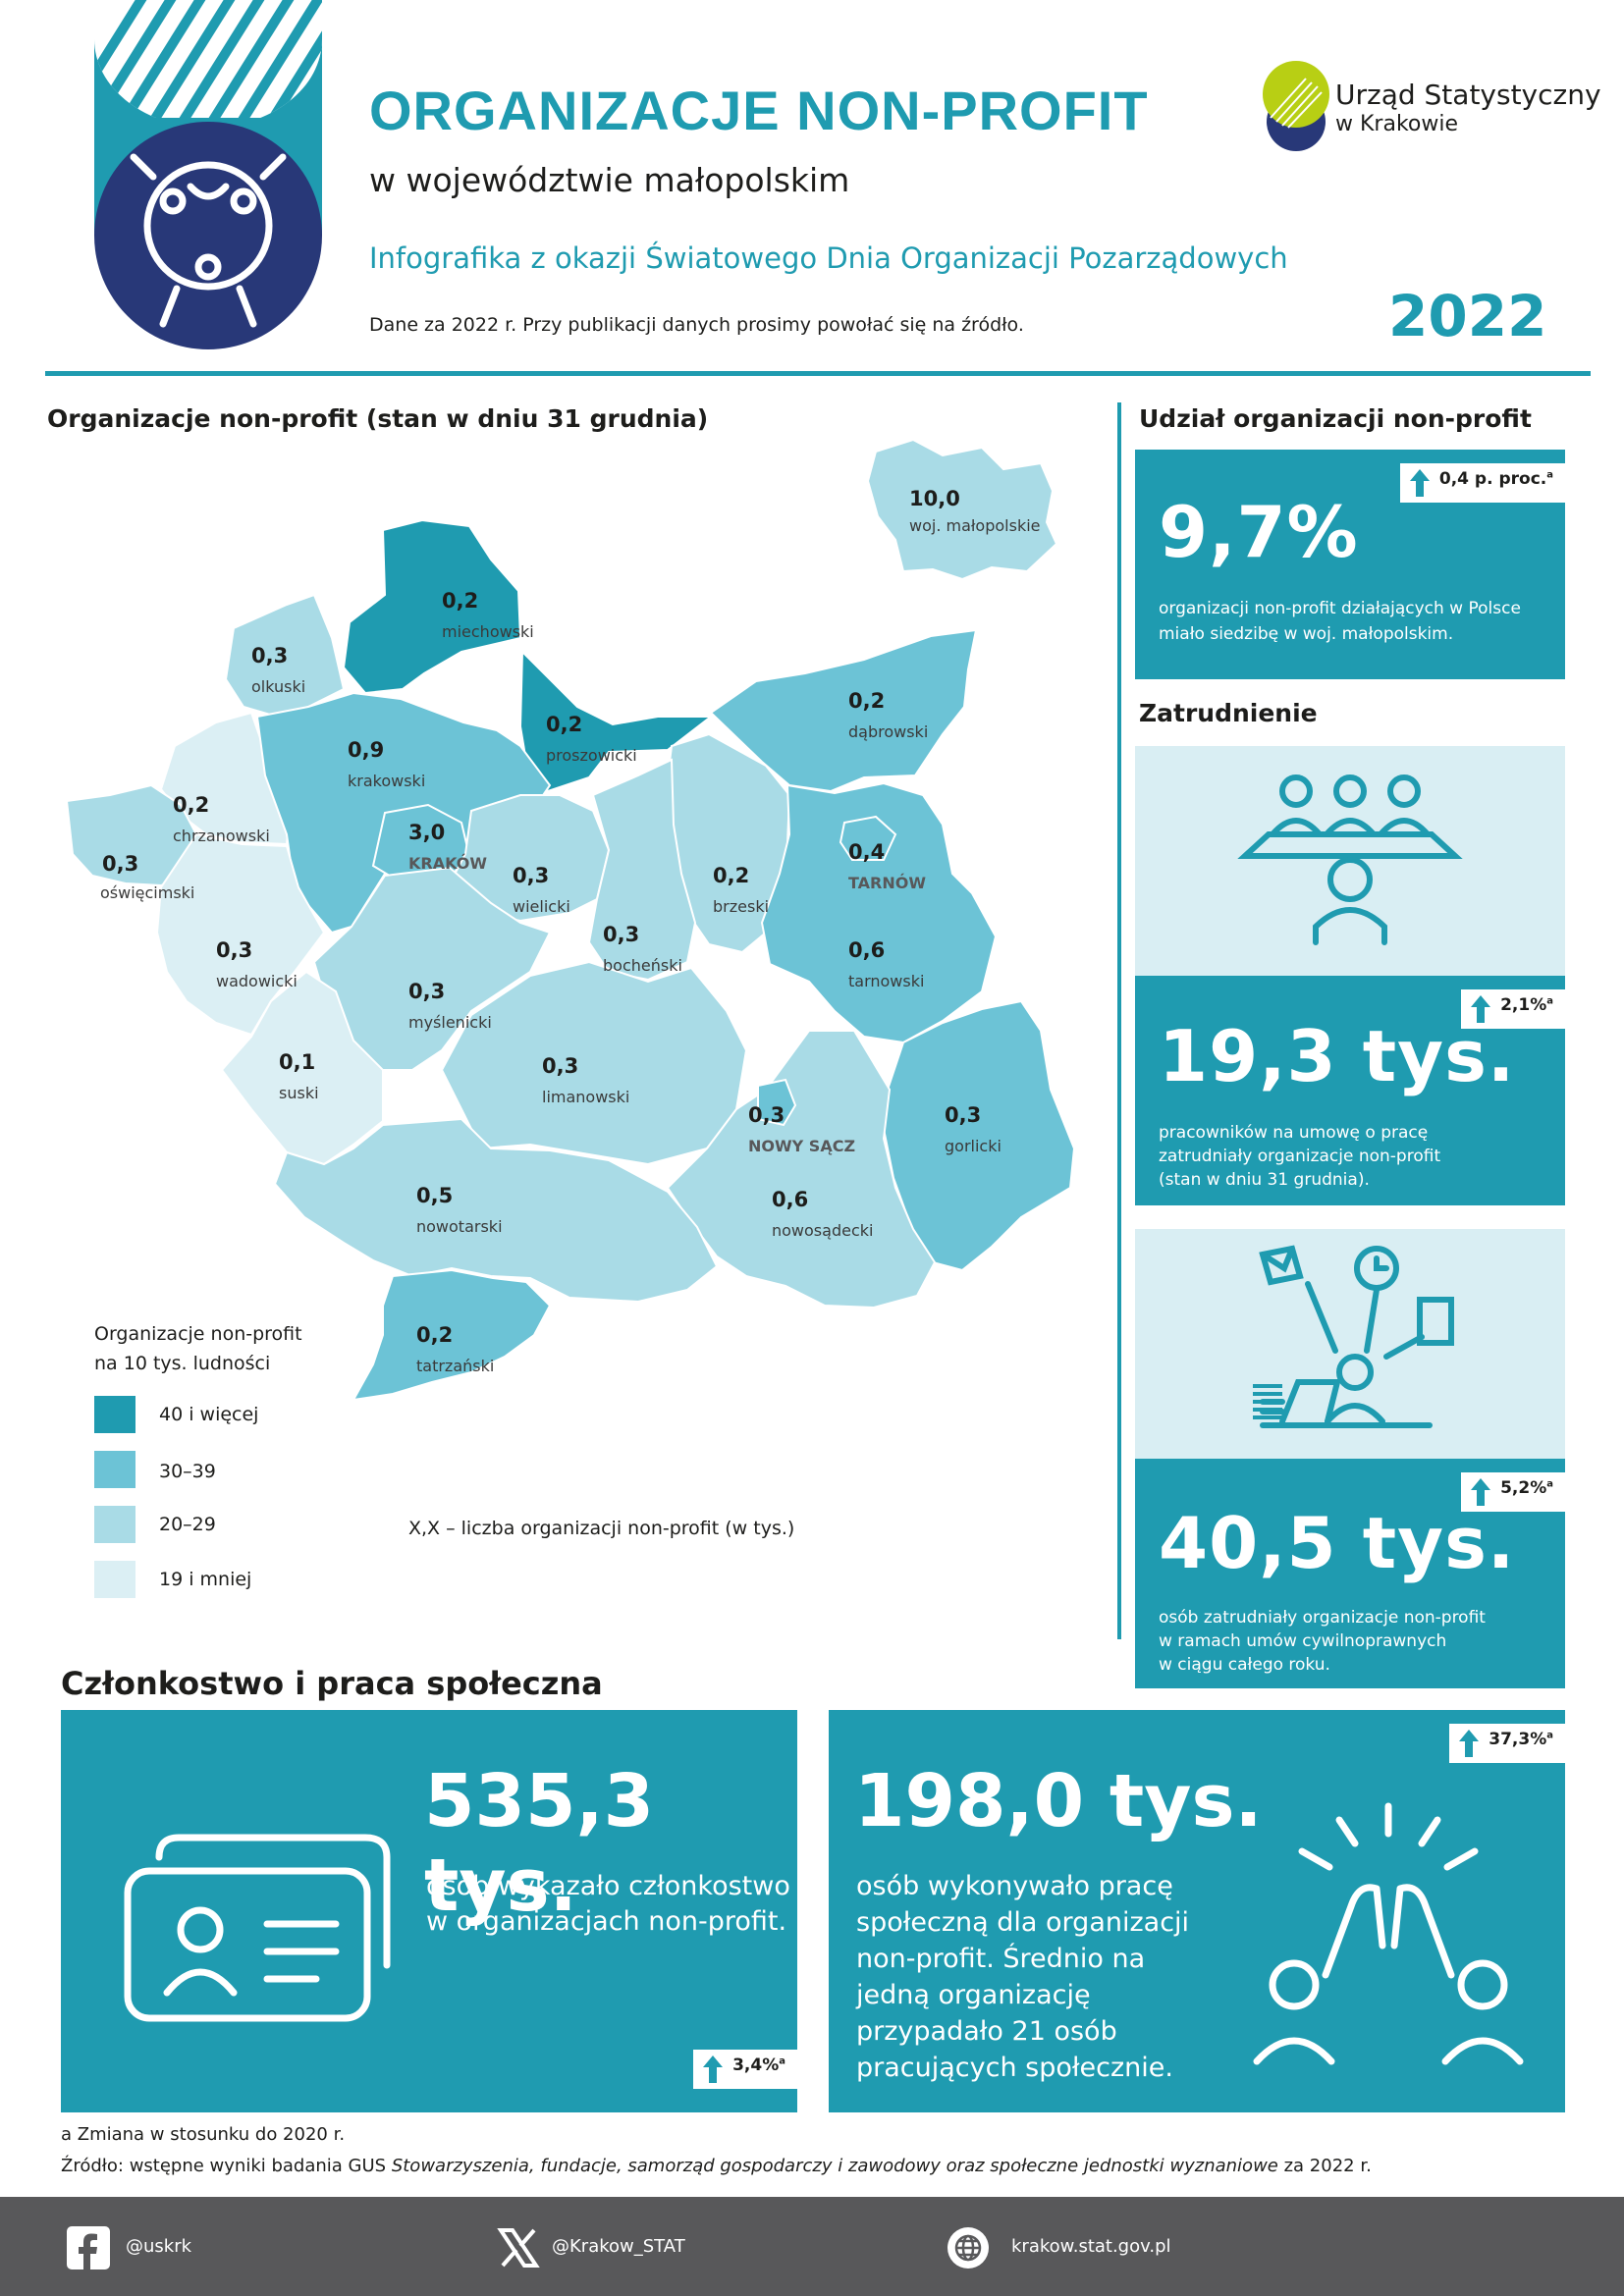 The width and height of the screenshot is (1624, 2296). Describe the element at coordinates (968, 2248) in the screenshot. I see `globe-icon` at that location.